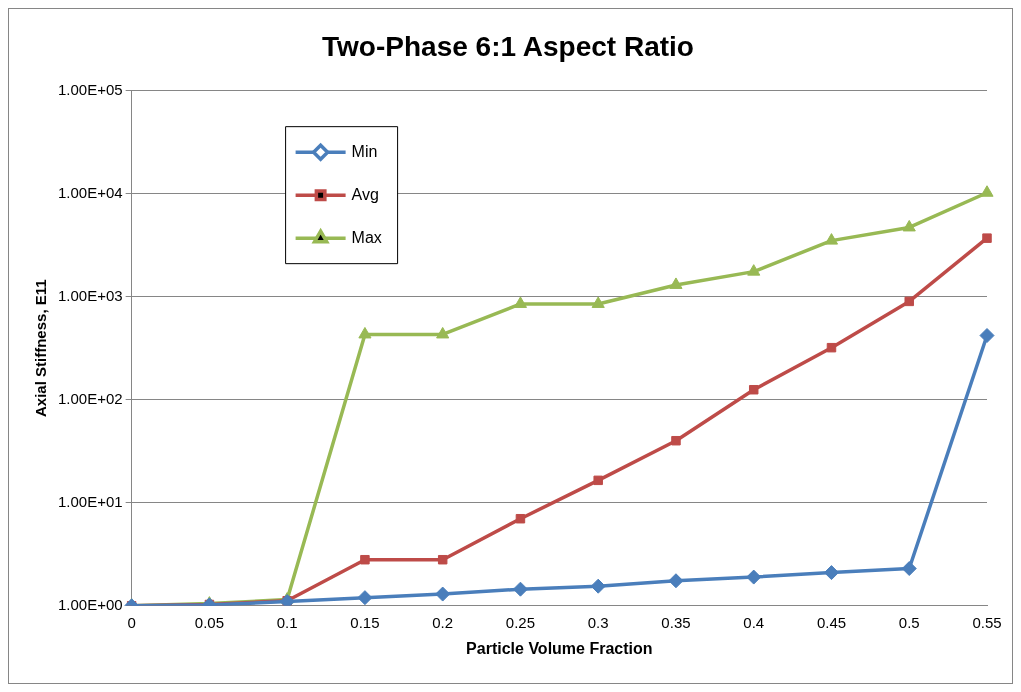 This screenshot has width=1021, height=692. Describe the element at coordinates (90, 398) in the screenshot. I see `y-tick-label: 1.00E+02` at that location.